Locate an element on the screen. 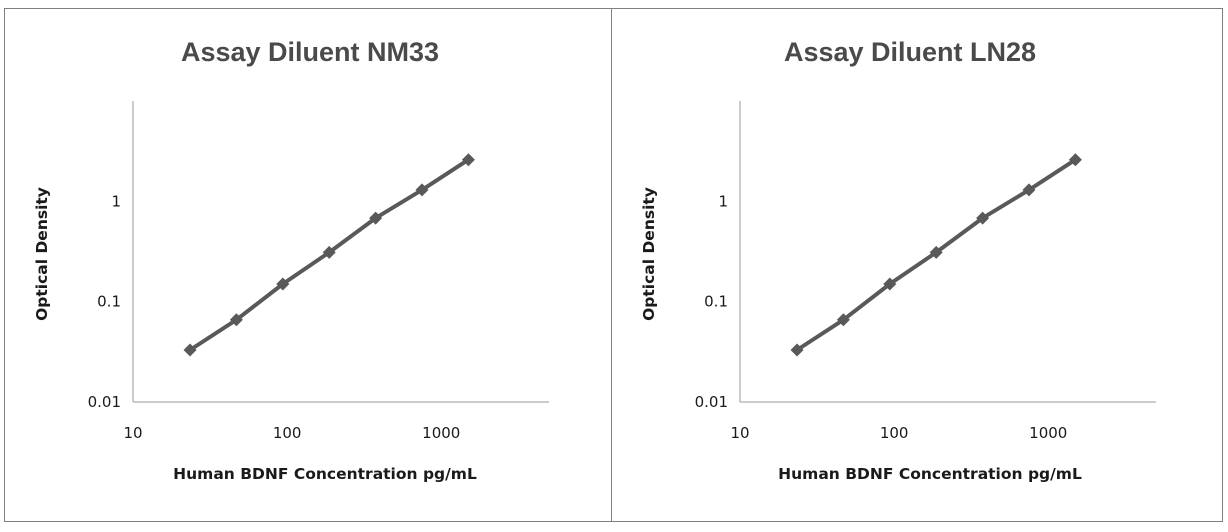 Image resolution: width=1228 pixels, height=532 pixels. chart-title: Assay Diluent LN28 is located at coordinates (910, 52).